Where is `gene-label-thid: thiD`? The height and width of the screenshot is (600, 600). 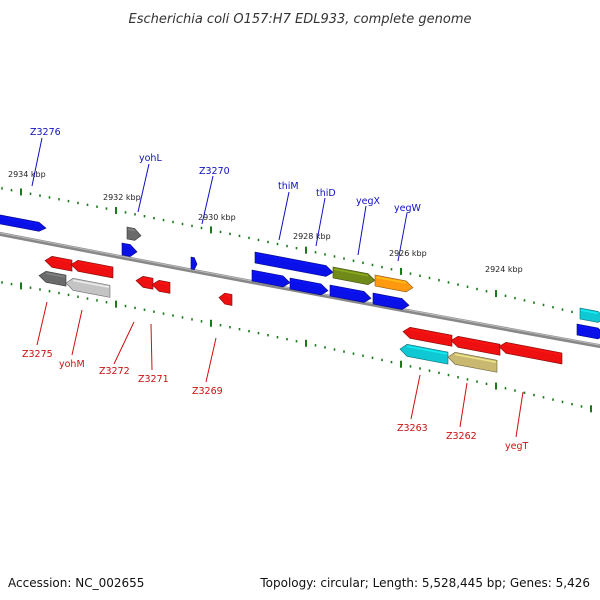
gene-label-thid: thiD is located at coordinates (326, 193).